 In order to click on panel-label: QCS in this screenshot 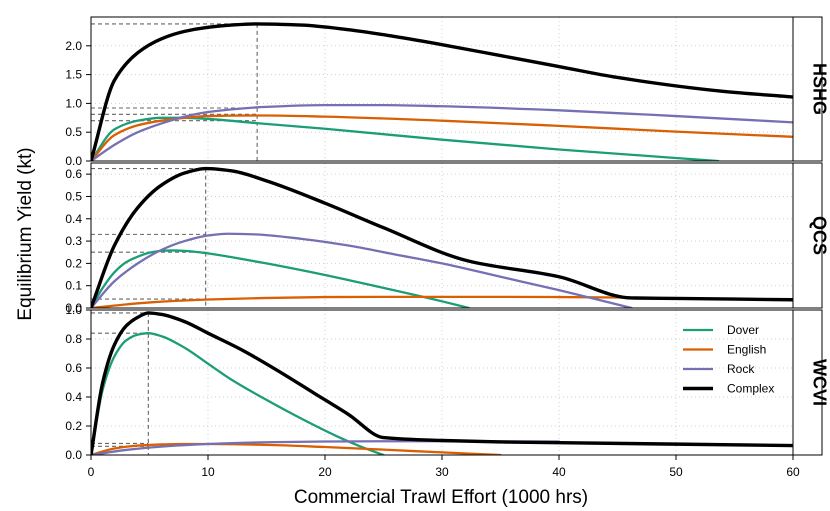, I will do `click(820, 235)`.